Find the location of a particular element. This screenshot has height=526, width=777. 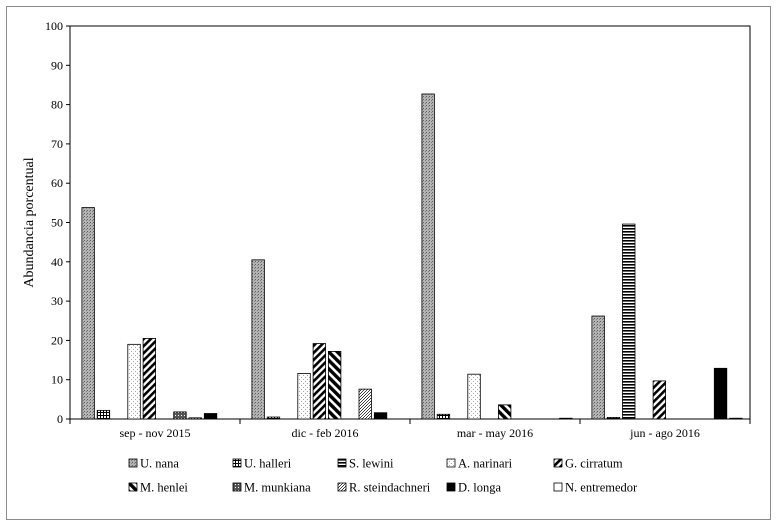

y-tick-label: 60 is located at coordinates (57, 183).